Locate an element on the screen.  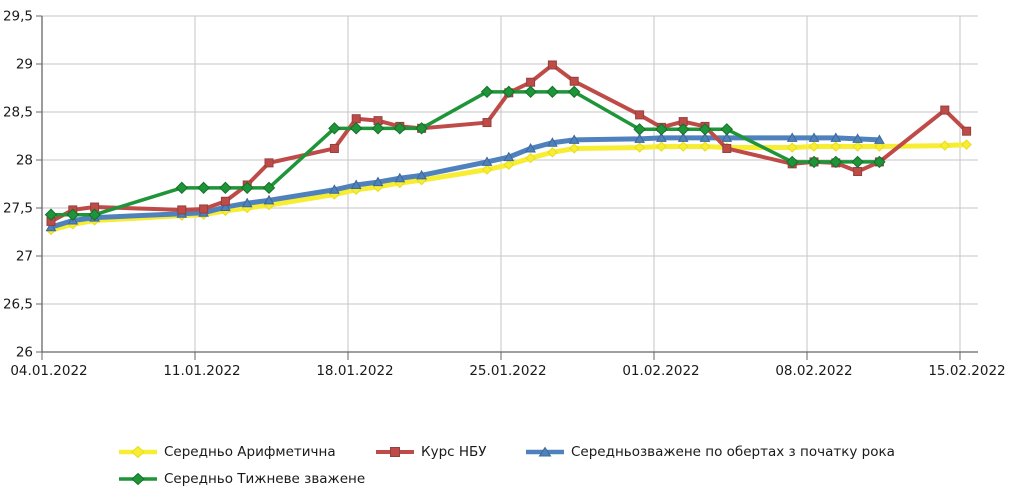
legend-label: Середньо Арифметична is located at coordinates (250, 452).